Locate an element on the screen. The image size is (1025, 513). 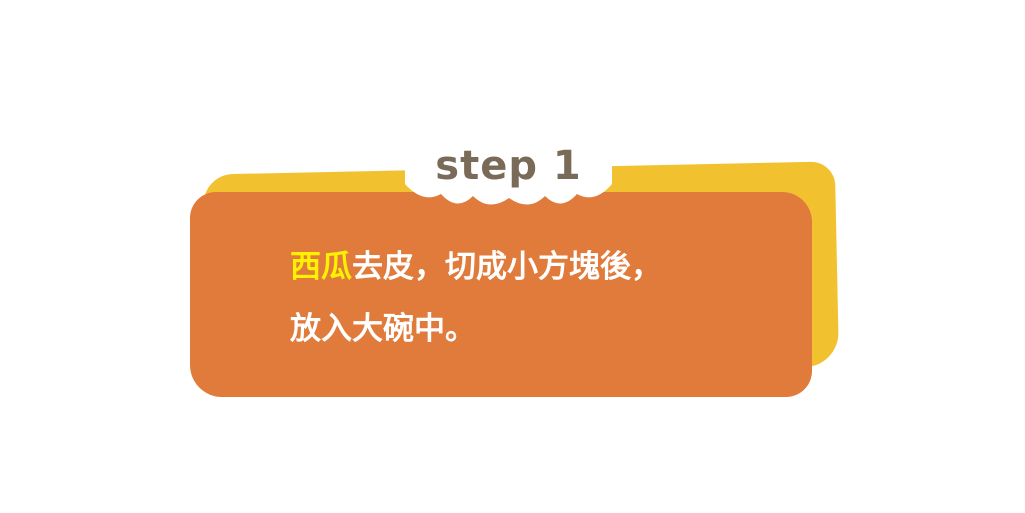
step-cloud-tab is located at coordinates (508, 166).